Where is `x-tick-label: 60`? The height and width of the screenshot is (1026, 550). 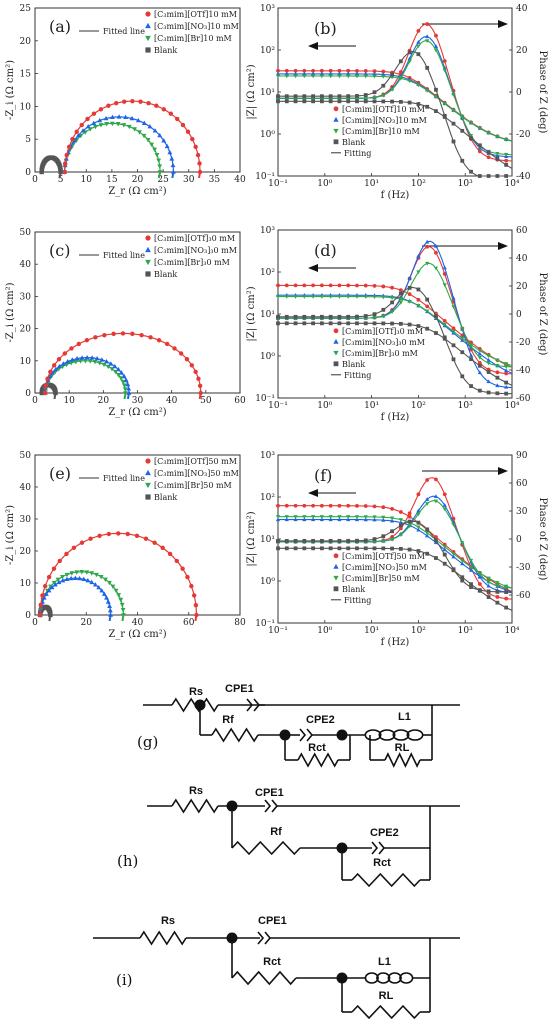
x-tick-label: 60 is located at coordinates (240, 401).